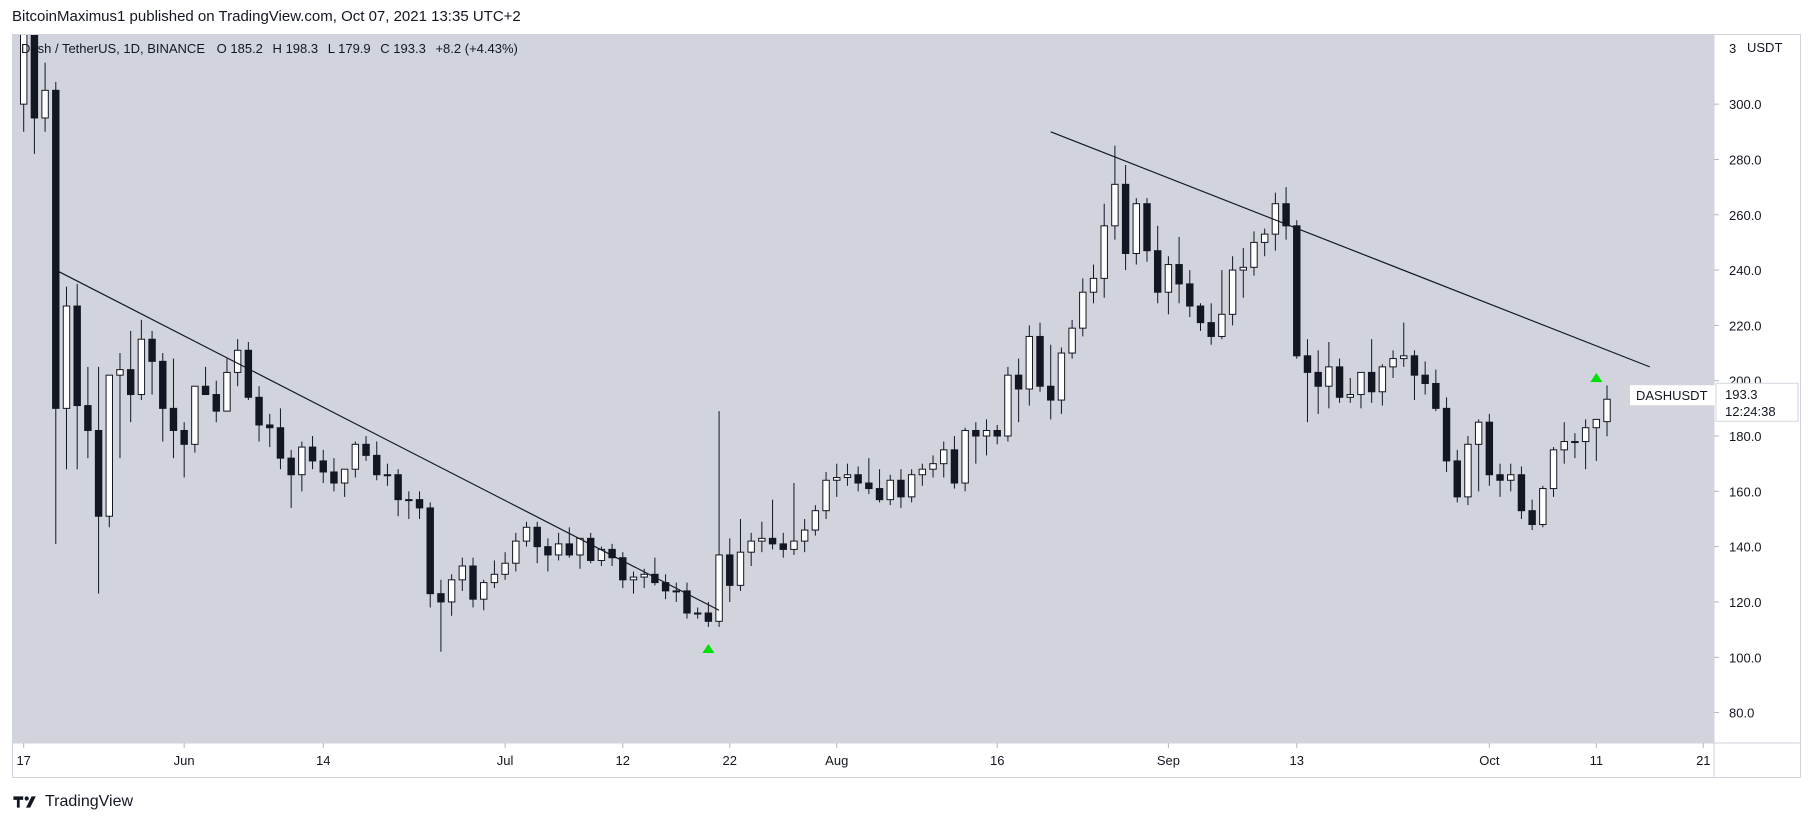 The image size is (1813, 826). Describe the element at coordinates (1168, 760) in the screenshot. I see `x-tick-label: Sep` at that location.